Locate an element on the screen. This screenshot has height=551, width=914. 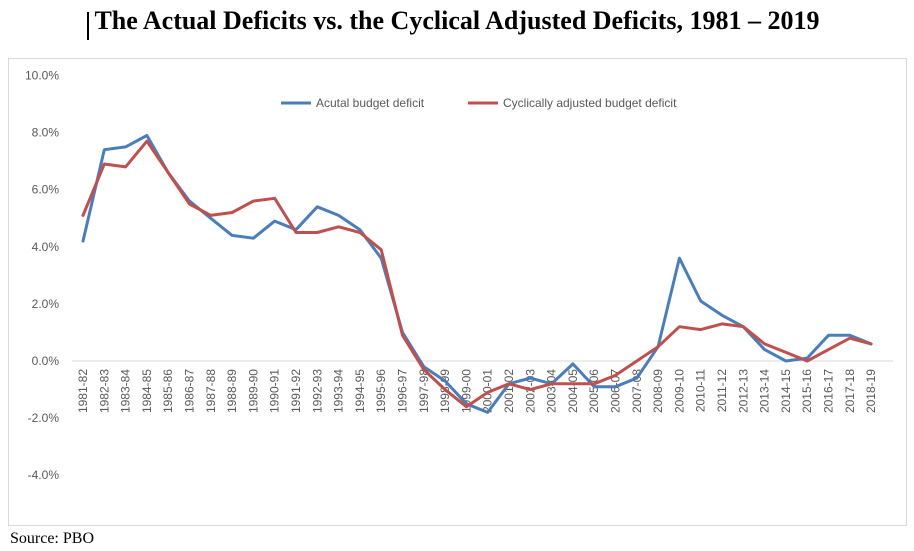
x-tick-label: 1988-89 is located at coordinates (232, 391).